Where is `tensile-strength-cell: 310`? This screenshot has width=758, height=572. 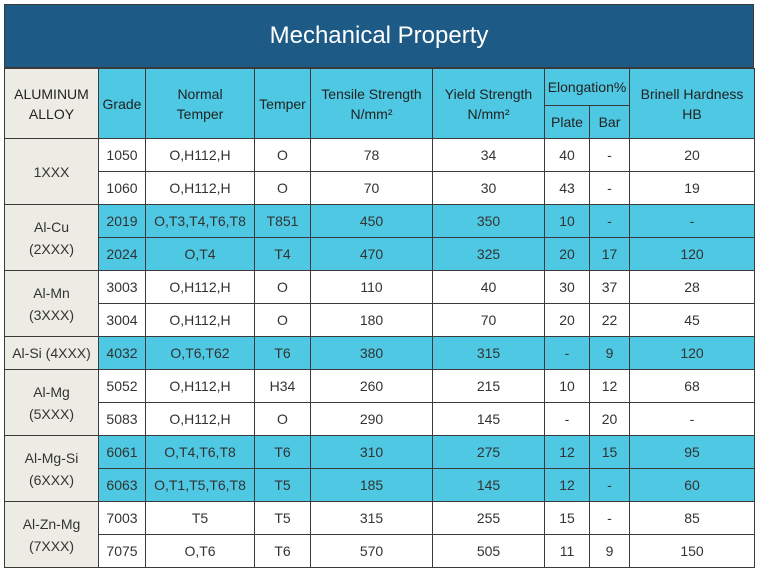
tensile-strength-cell: 310 is located at coordinates (371, 452).